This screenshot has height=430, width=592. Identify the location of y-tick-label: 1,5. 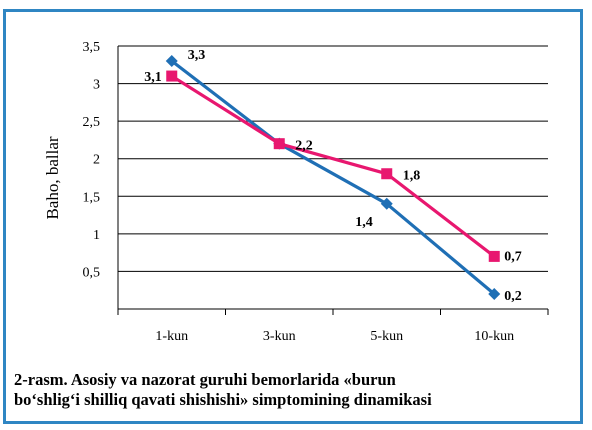
(92, 197).